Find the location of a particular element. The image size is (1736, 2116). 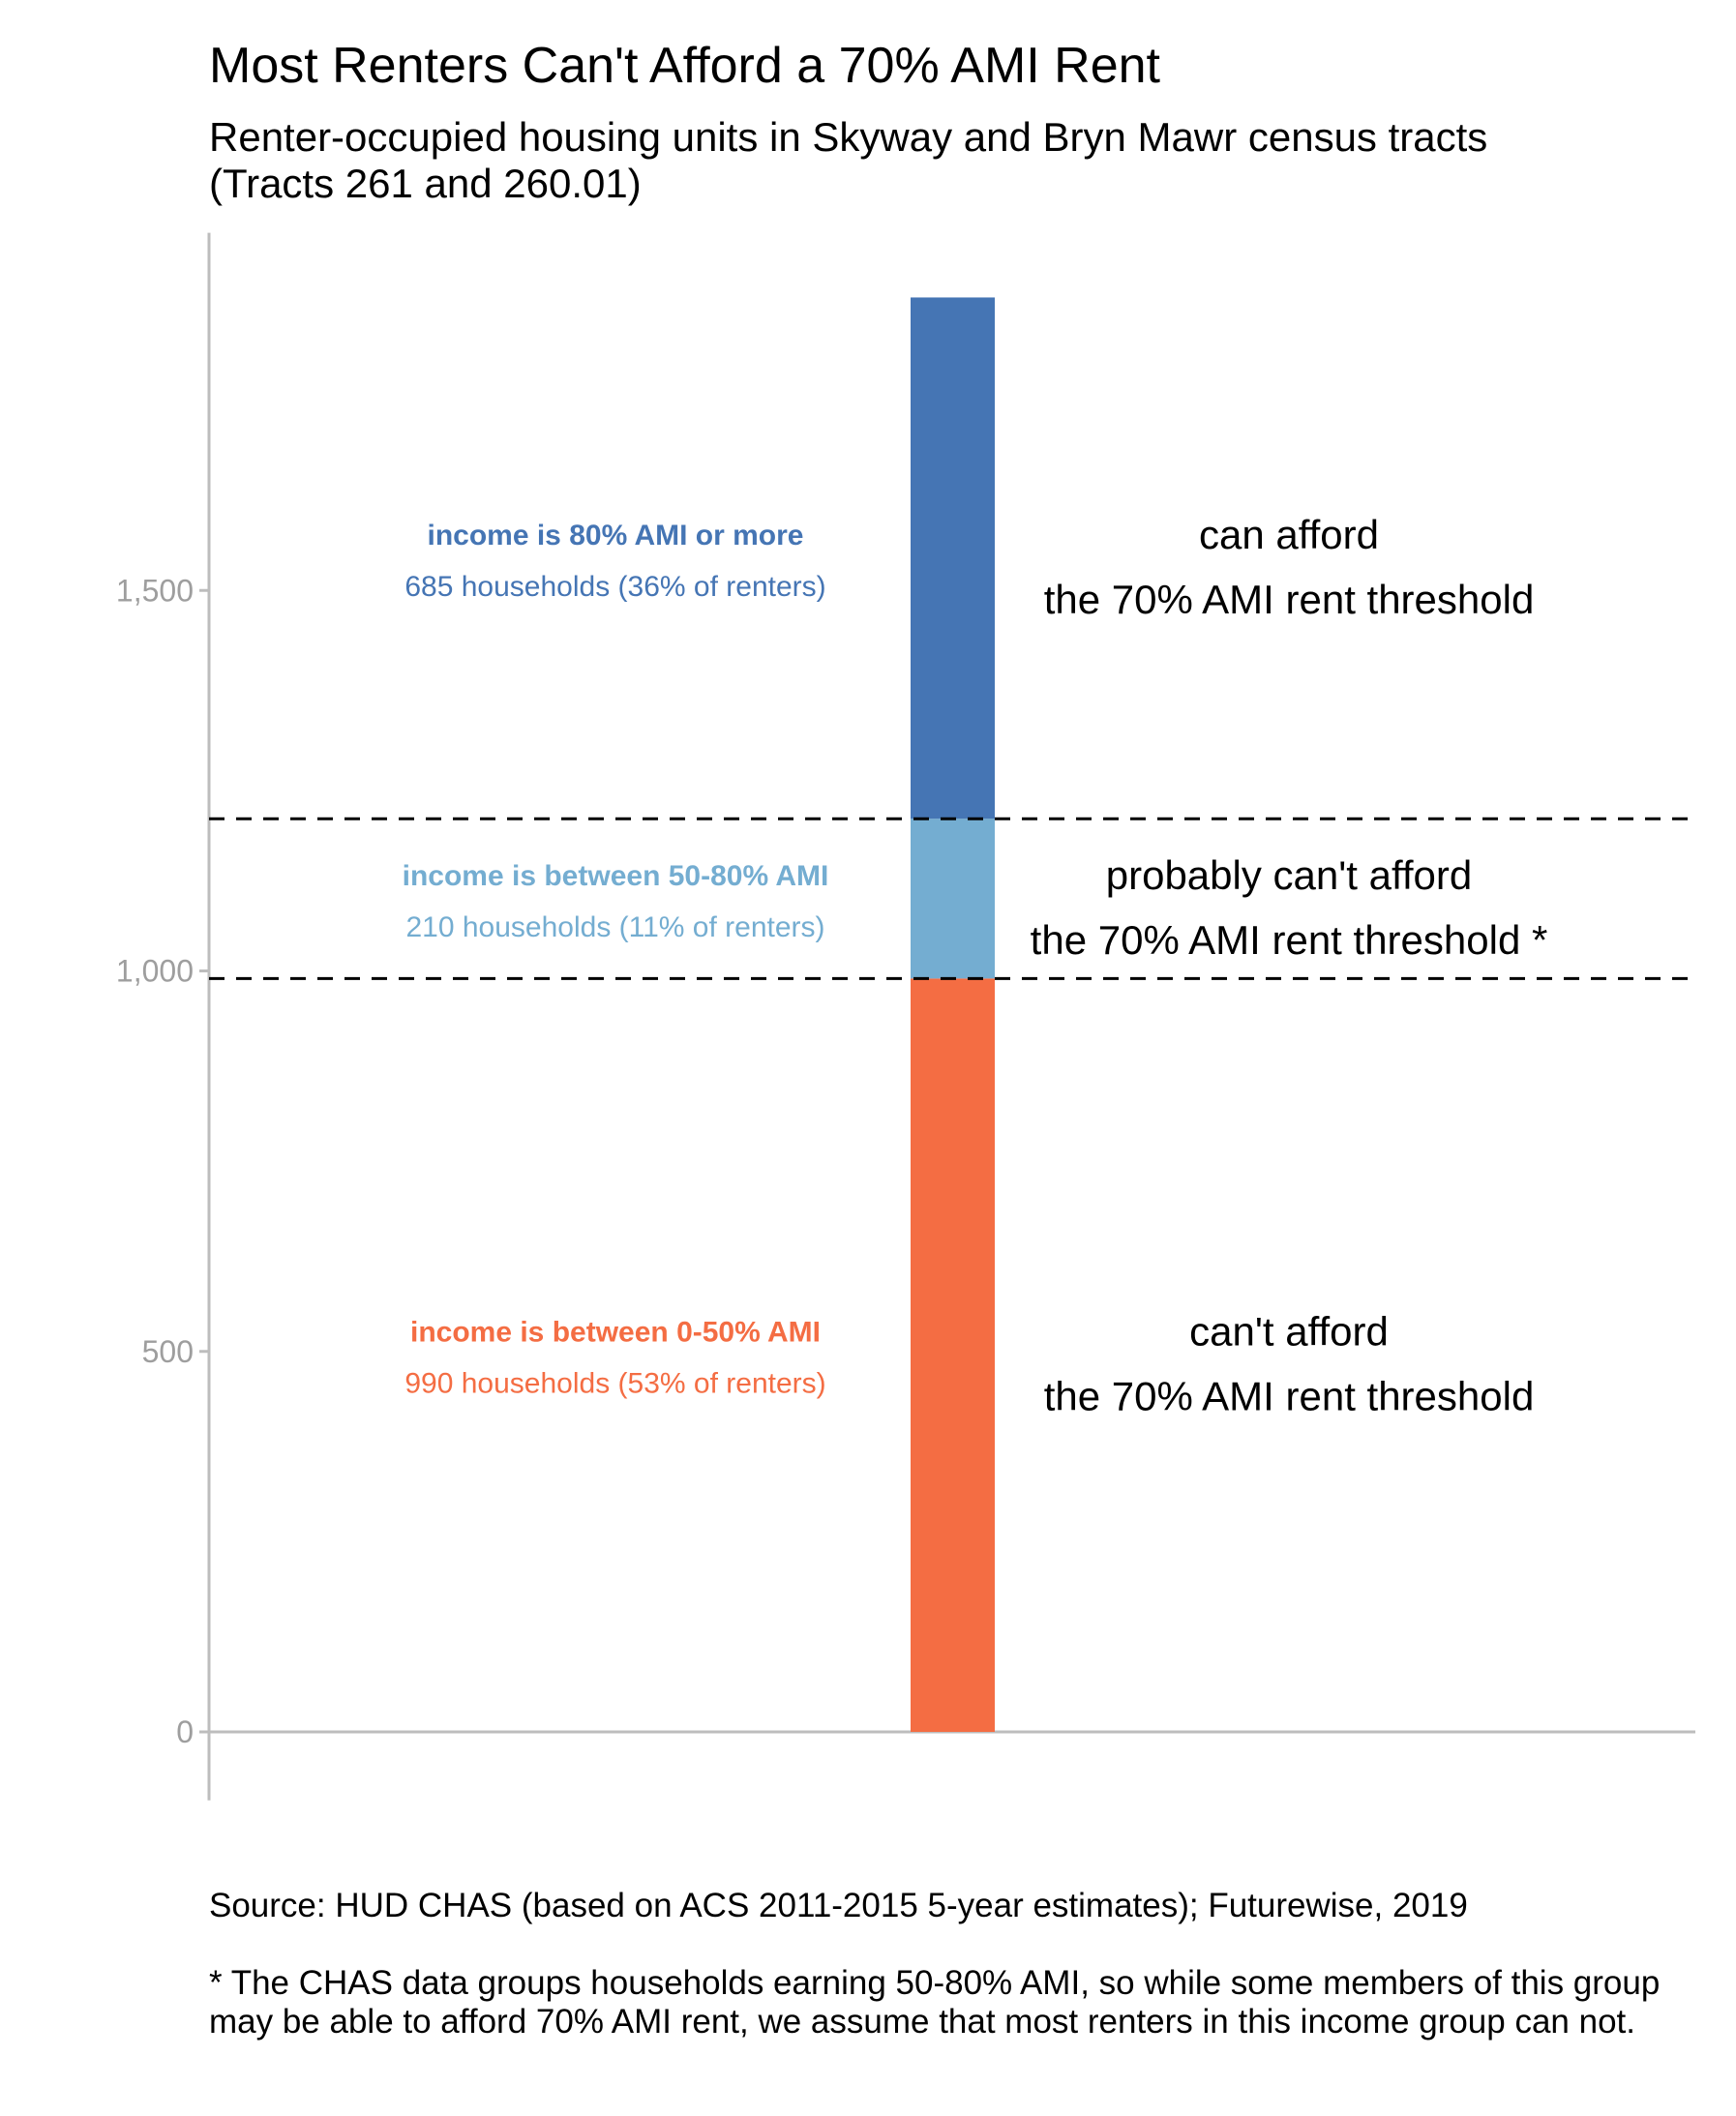

segment-category-label: income is between 50-80% AMI is located at coordinates (616, 876).